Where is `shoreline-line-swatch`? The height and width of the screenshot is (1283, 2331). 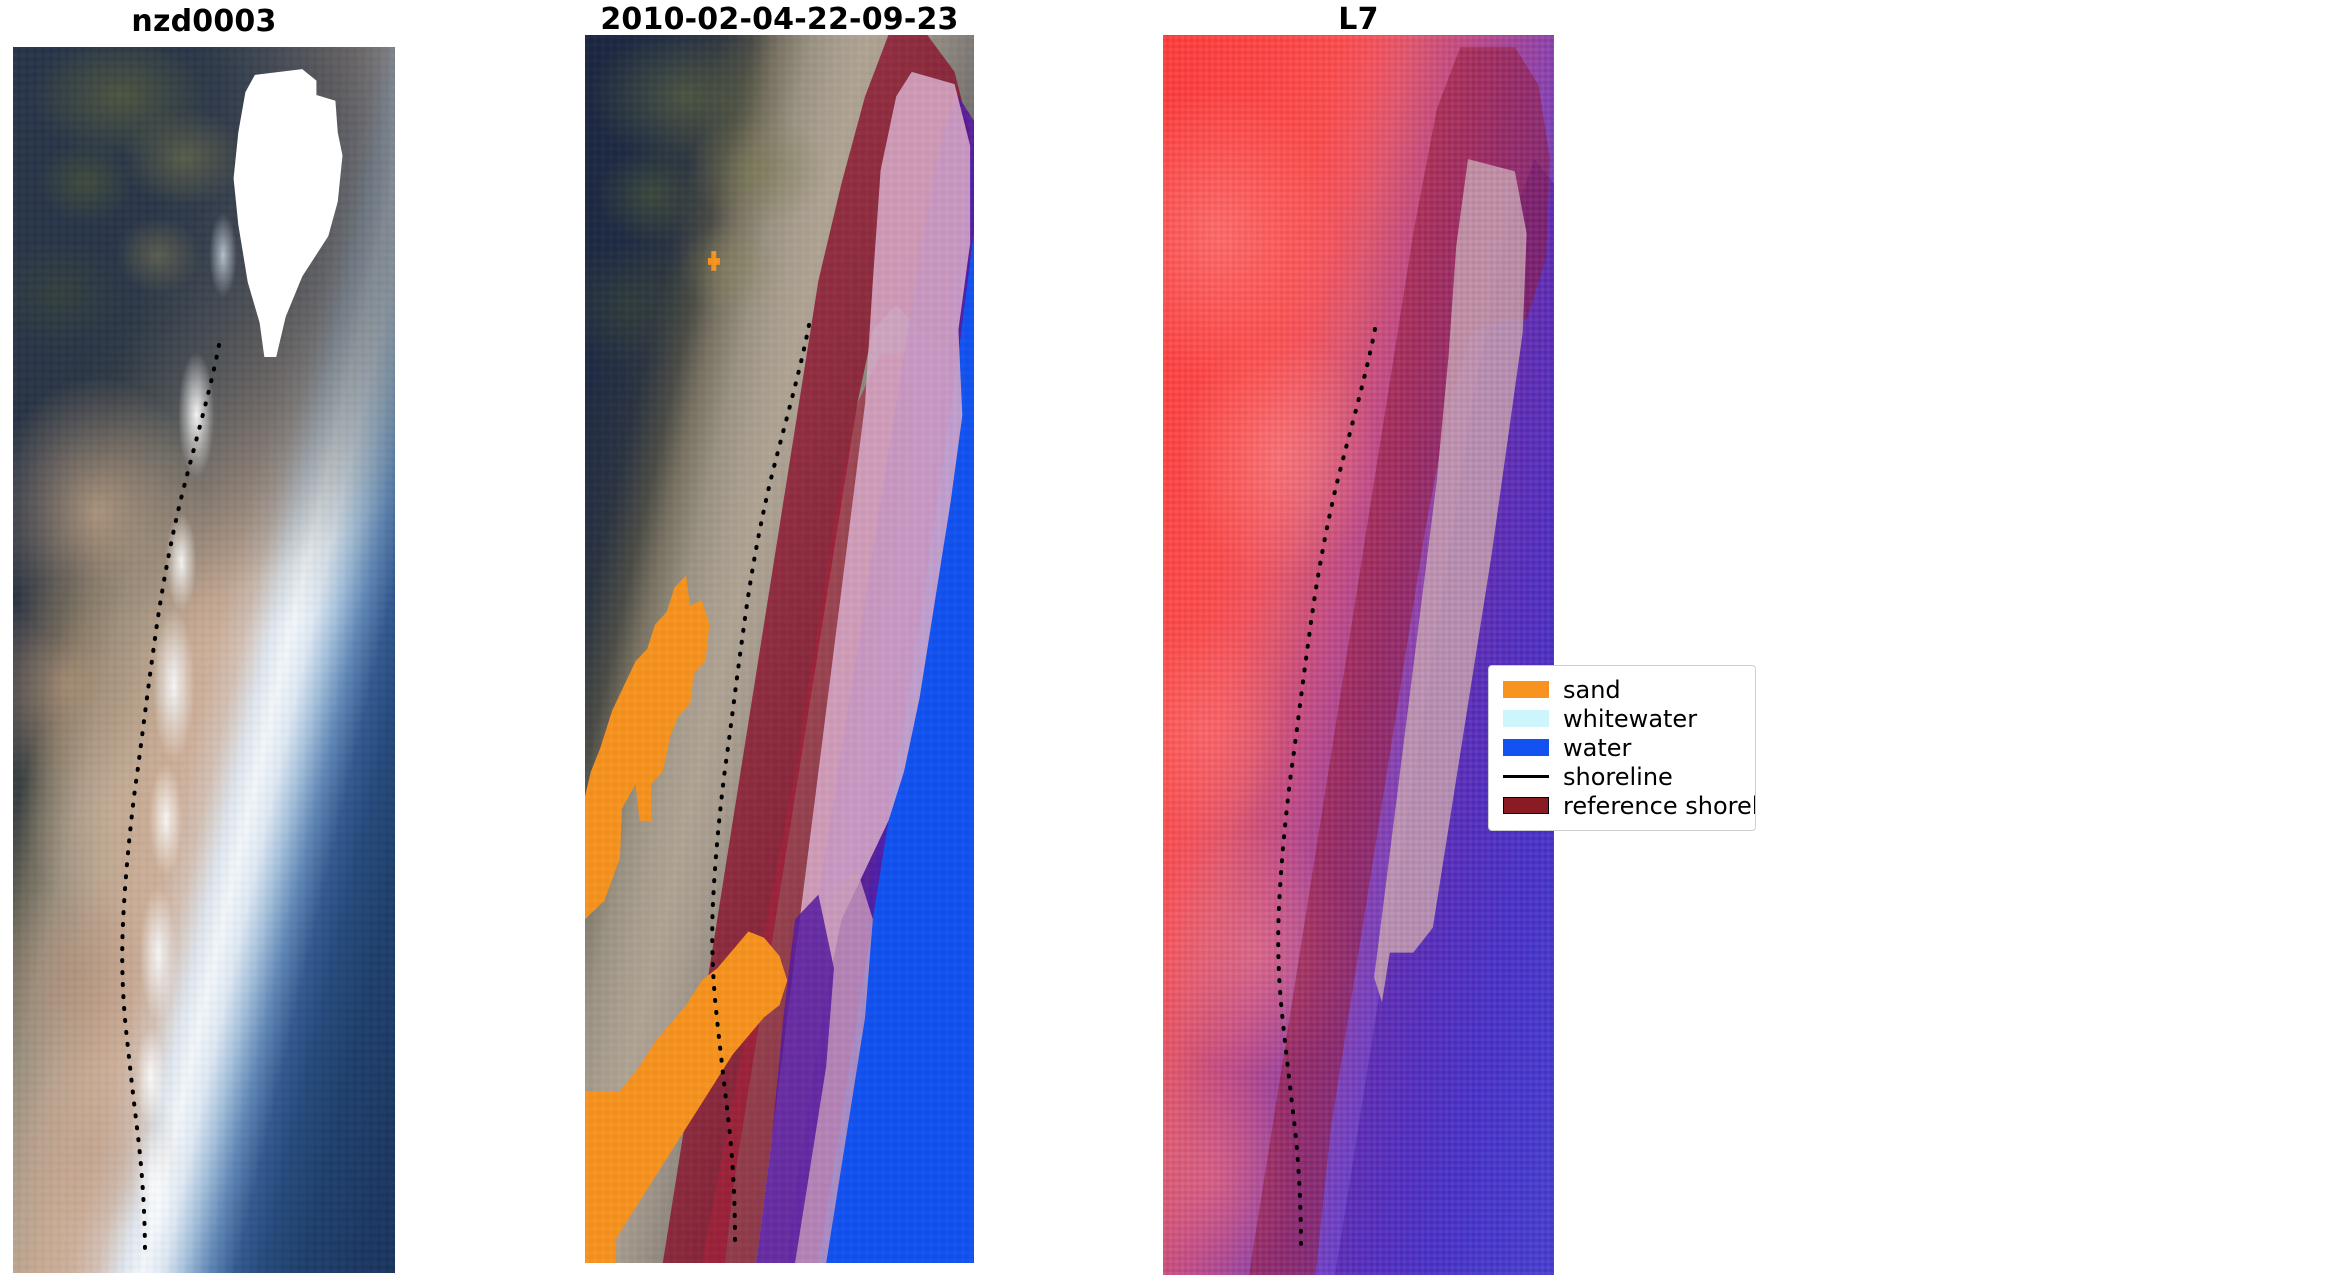
shoreline-line-swatch is located at coordinates (1526, 776).